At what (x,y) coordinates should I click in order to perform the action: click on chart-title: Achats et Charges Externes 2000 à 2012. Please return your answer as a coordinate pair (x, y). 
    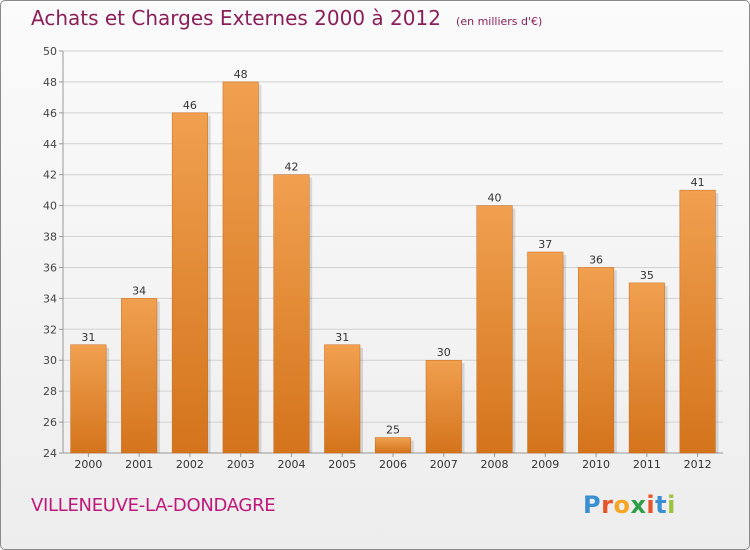
    Looking at the image, I should click on (236, 18).